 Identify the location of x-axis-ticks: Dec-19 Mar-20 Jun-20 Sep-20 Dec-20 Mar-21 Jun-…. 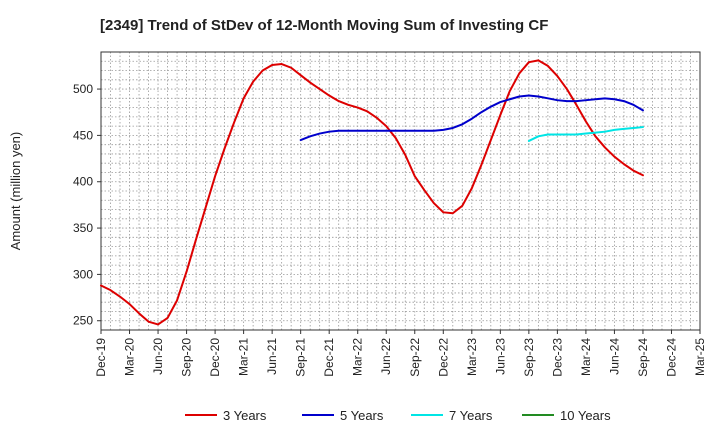
(400, 353).